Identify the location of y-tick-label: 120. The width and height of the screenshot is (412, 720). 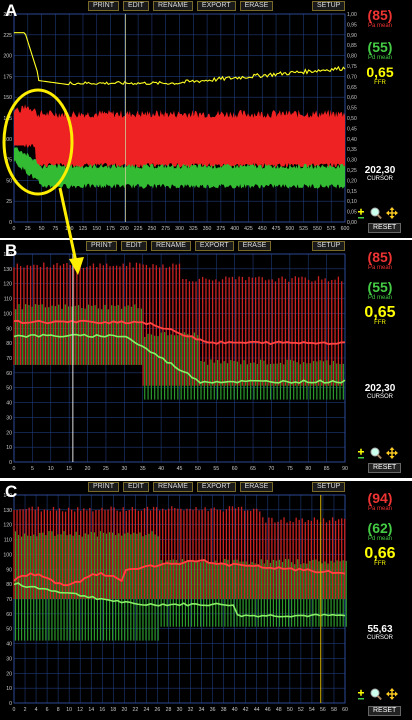
(7, 285).